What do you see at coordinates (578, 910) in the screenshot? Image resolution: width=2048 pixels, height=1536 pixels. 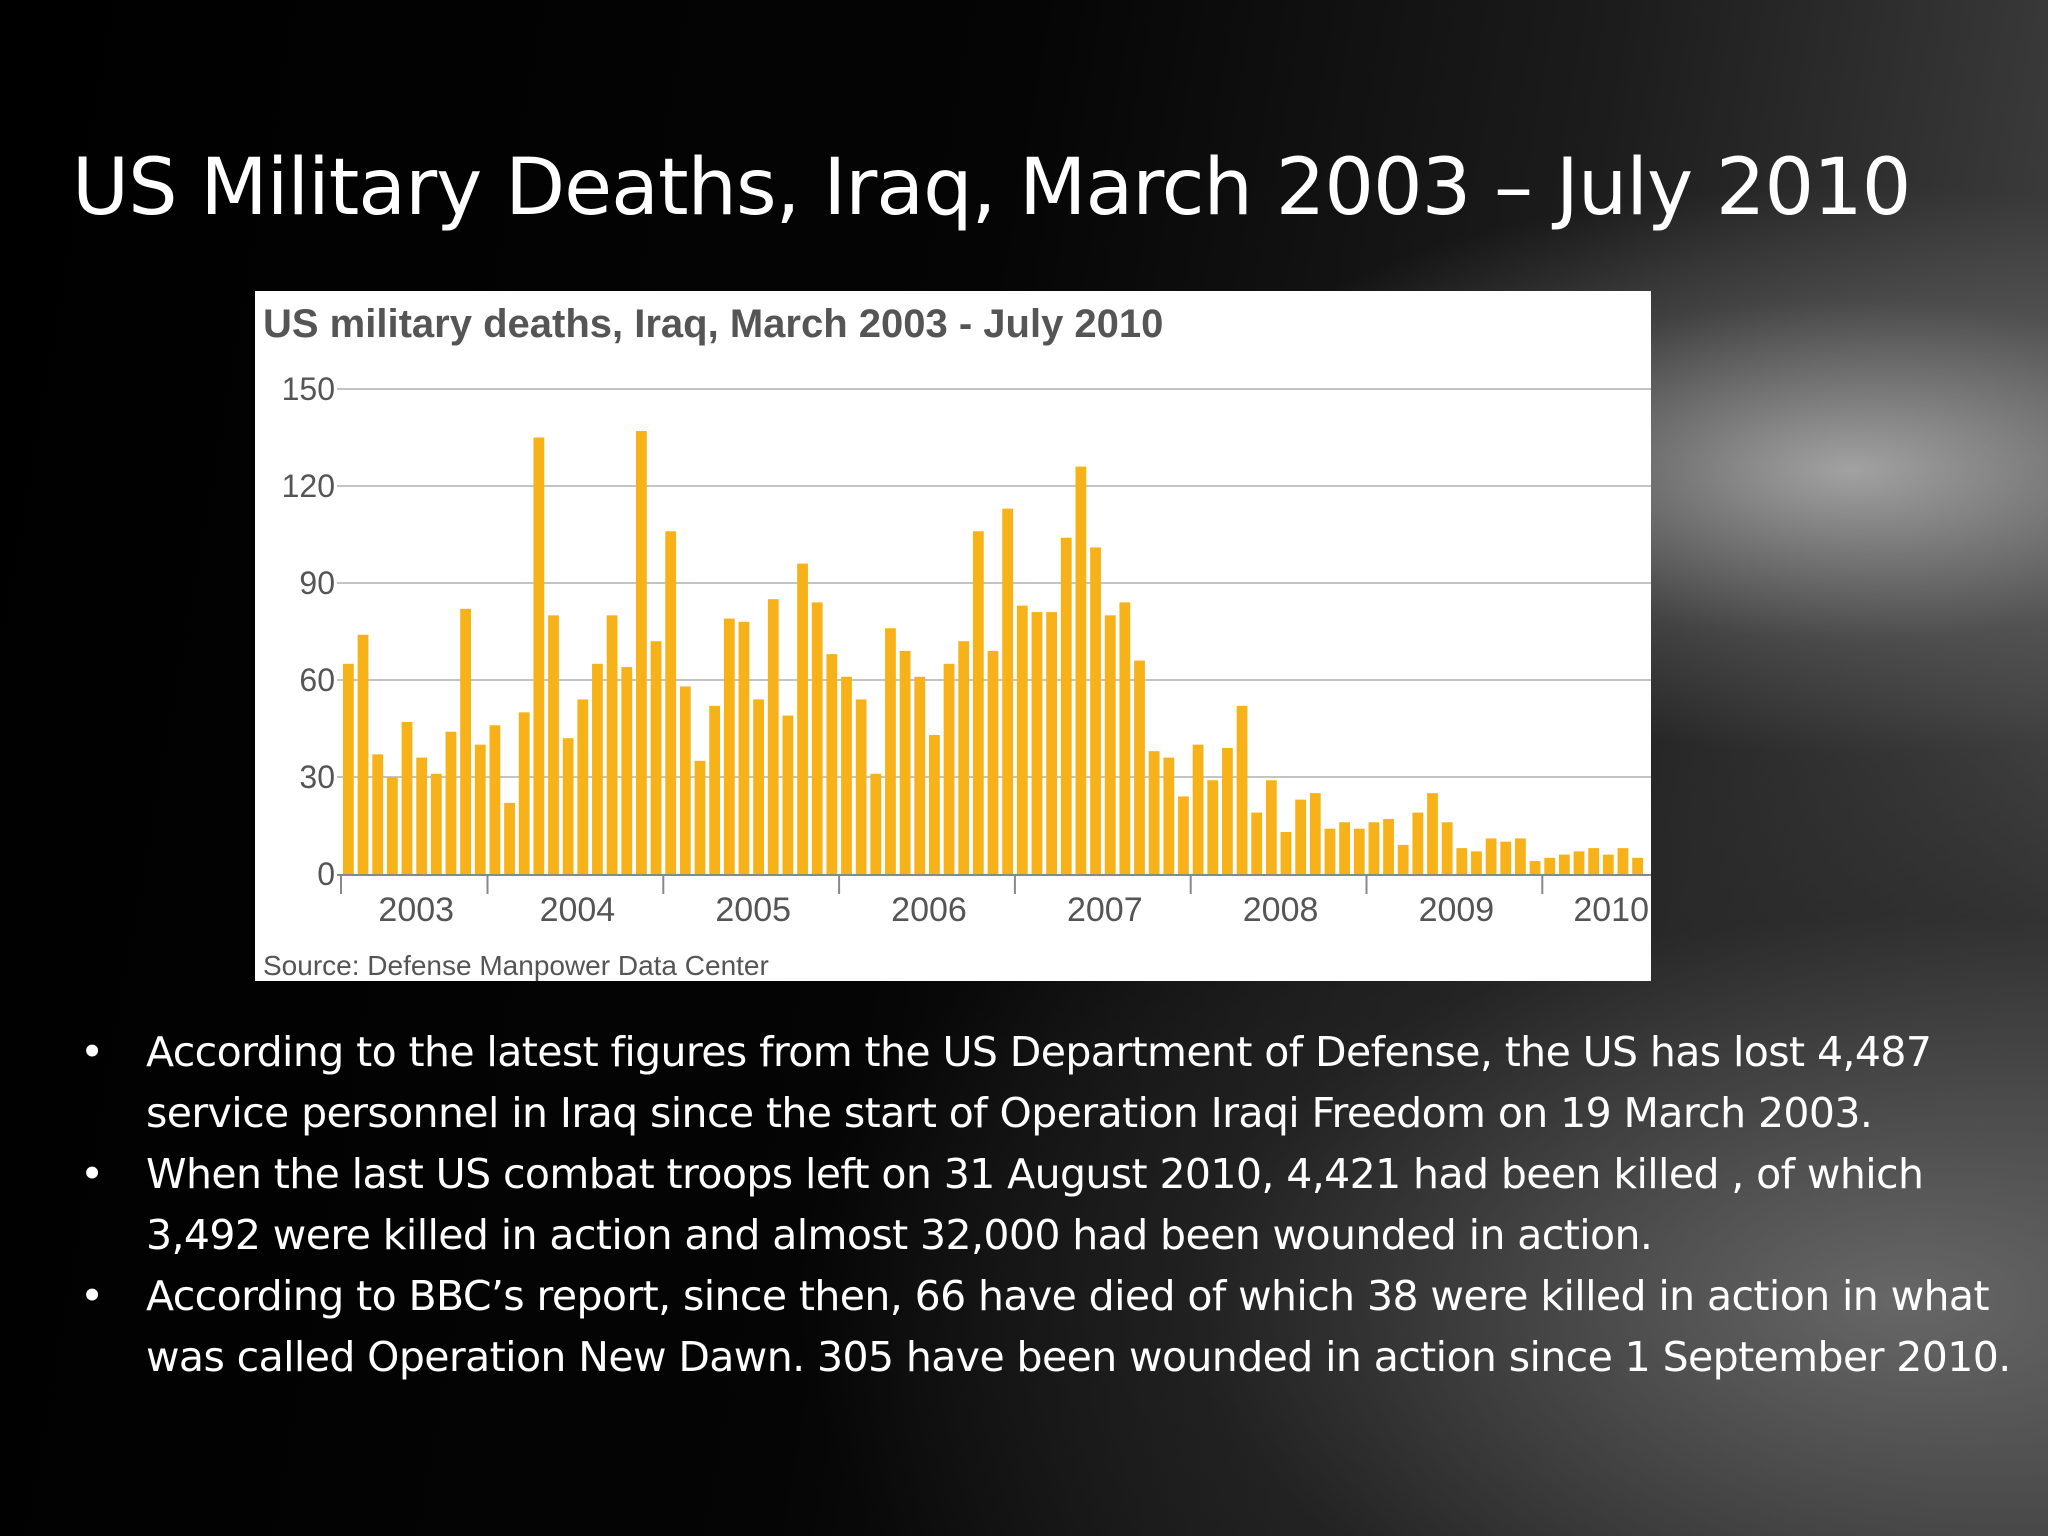 I see `x-year-label: 2004` at bounding box center [578, 910].